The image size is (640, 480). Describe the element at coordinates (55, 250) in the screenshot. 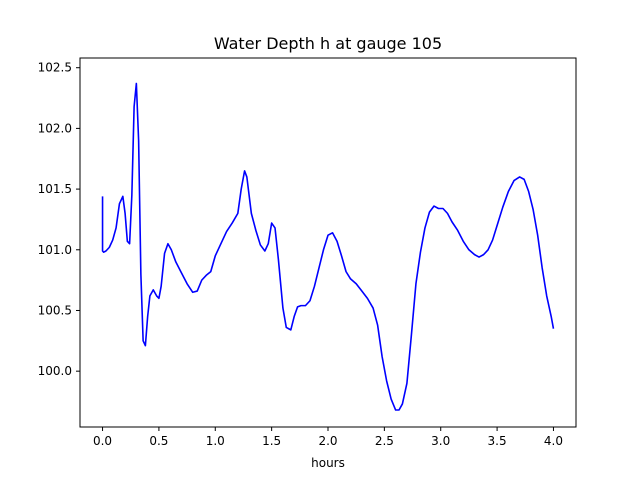

I see `y-tick-label: 101.0` at that location.